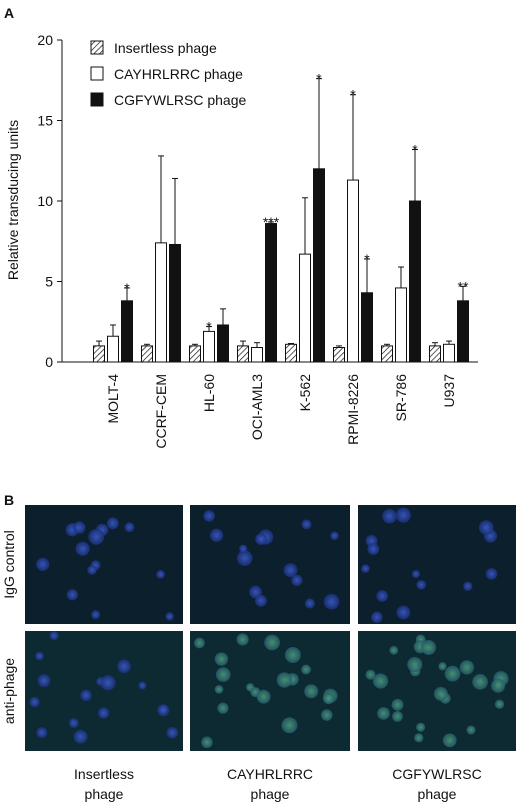 The image size is (520, 806). What do you see at coordinates (257, 407) in the screenshot?
I see `x-tick-label: OCI-AML3` at bounding box center [257, 407].